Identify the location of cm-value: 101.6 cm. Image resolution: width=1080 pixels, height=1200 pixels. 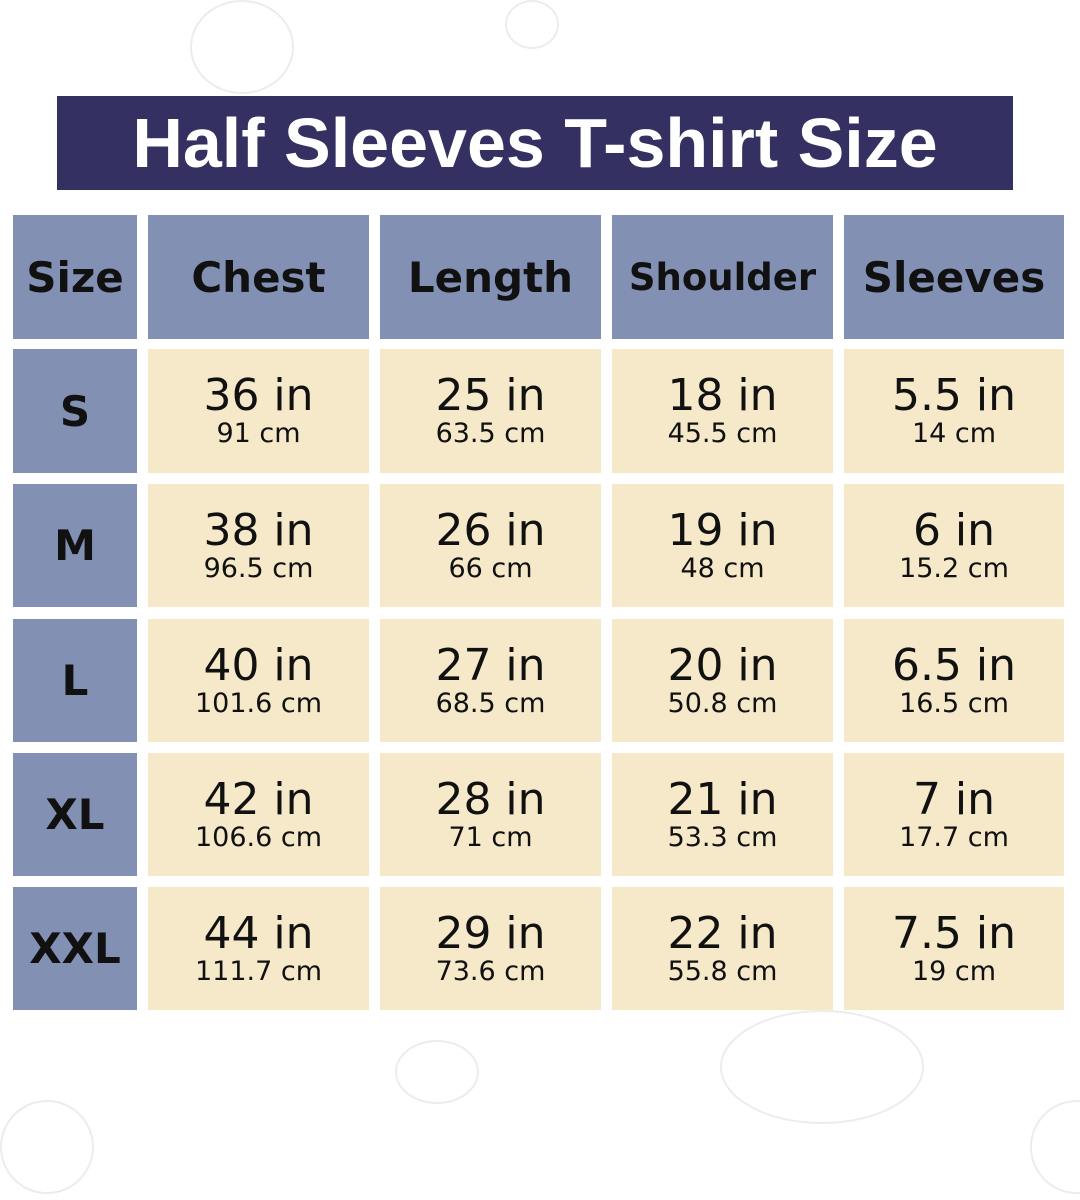
(258, 703).